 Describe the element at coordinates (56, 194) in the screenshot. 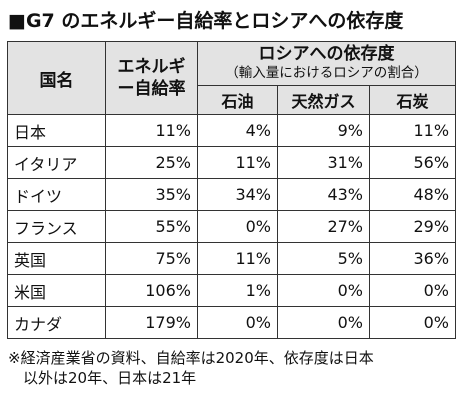

I see `country-cell: ドイツ` at that location.